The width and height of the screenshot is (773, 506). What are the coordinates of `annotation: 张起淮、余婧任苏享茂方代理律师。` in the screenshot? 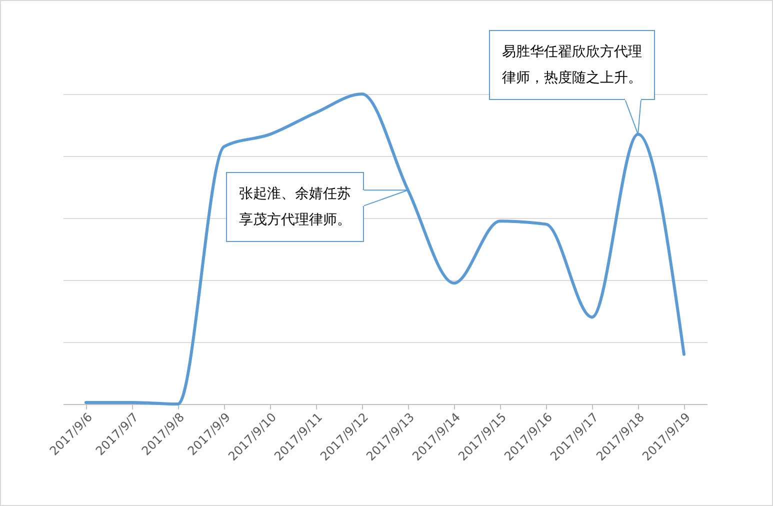 It's located at (295, 207).